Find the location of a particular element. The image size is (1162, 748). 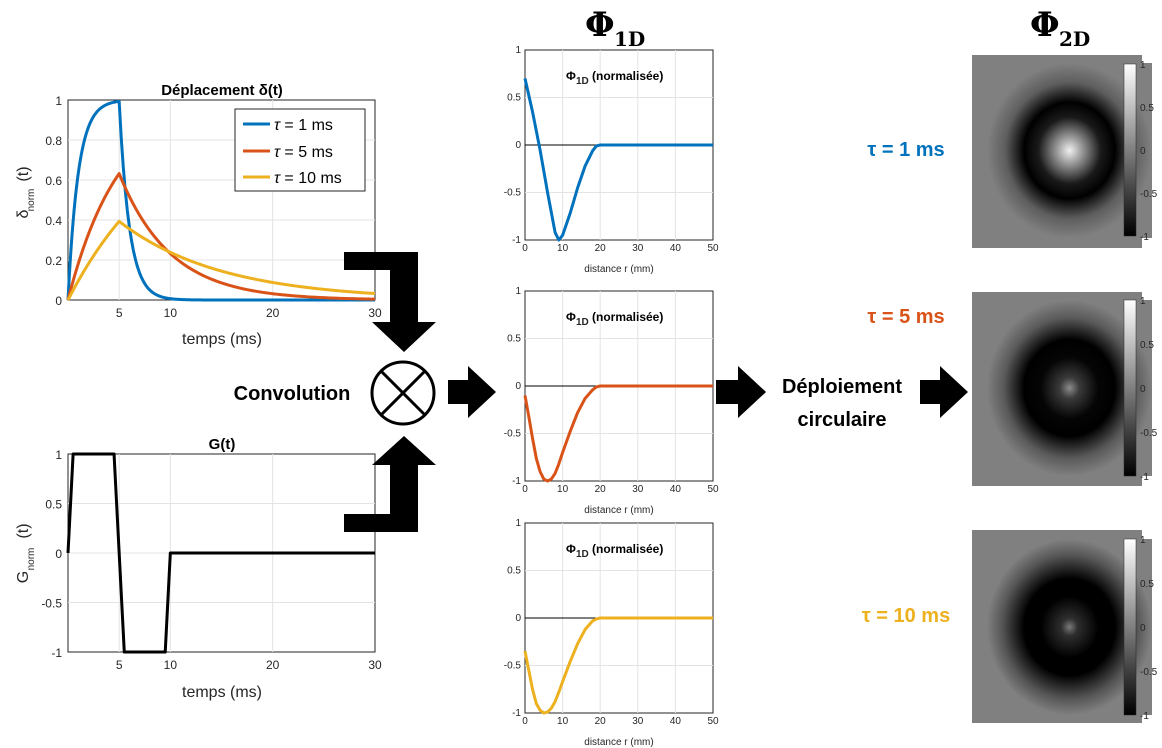

displacement-ylabel-sub: norm is located at coordinates (31, 200).